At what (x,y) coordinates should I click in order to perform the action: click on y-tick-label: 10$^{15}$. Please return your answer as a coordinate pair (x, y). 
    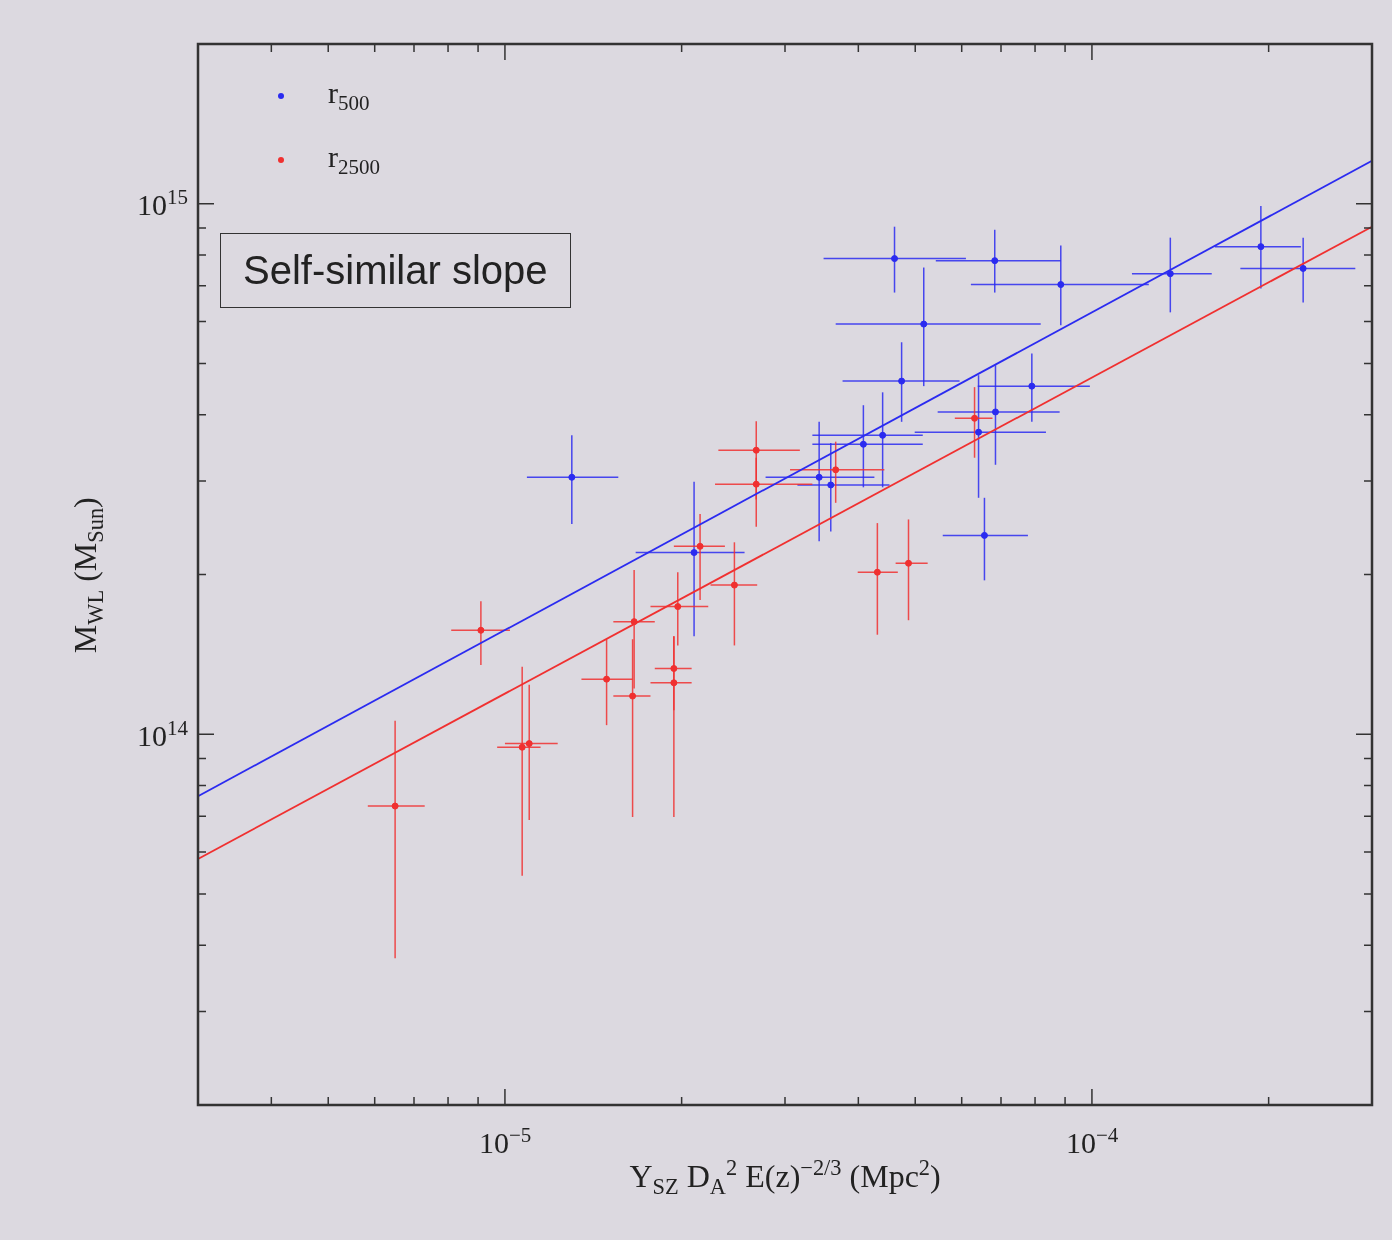
    Looking at the image, I should click on (162, 204).